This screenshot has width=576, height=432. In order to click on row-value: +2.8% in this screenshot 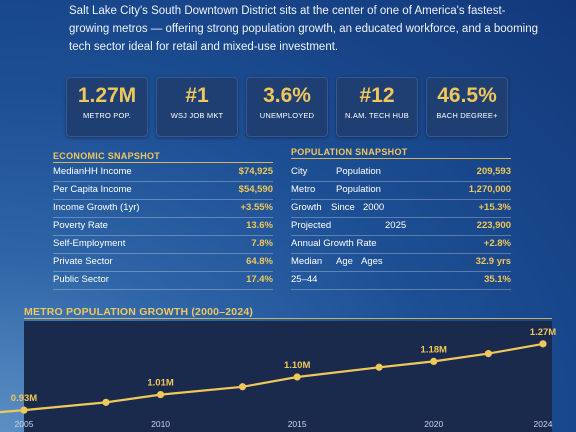, I will do `click(497, 243)`.